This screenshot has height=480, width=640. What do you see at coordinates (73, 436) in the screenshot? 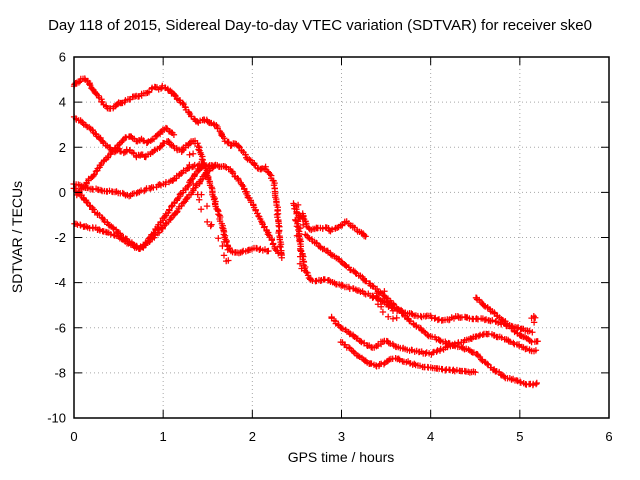
I see `x-tick-label: 0` at bounding box center [73, 436].